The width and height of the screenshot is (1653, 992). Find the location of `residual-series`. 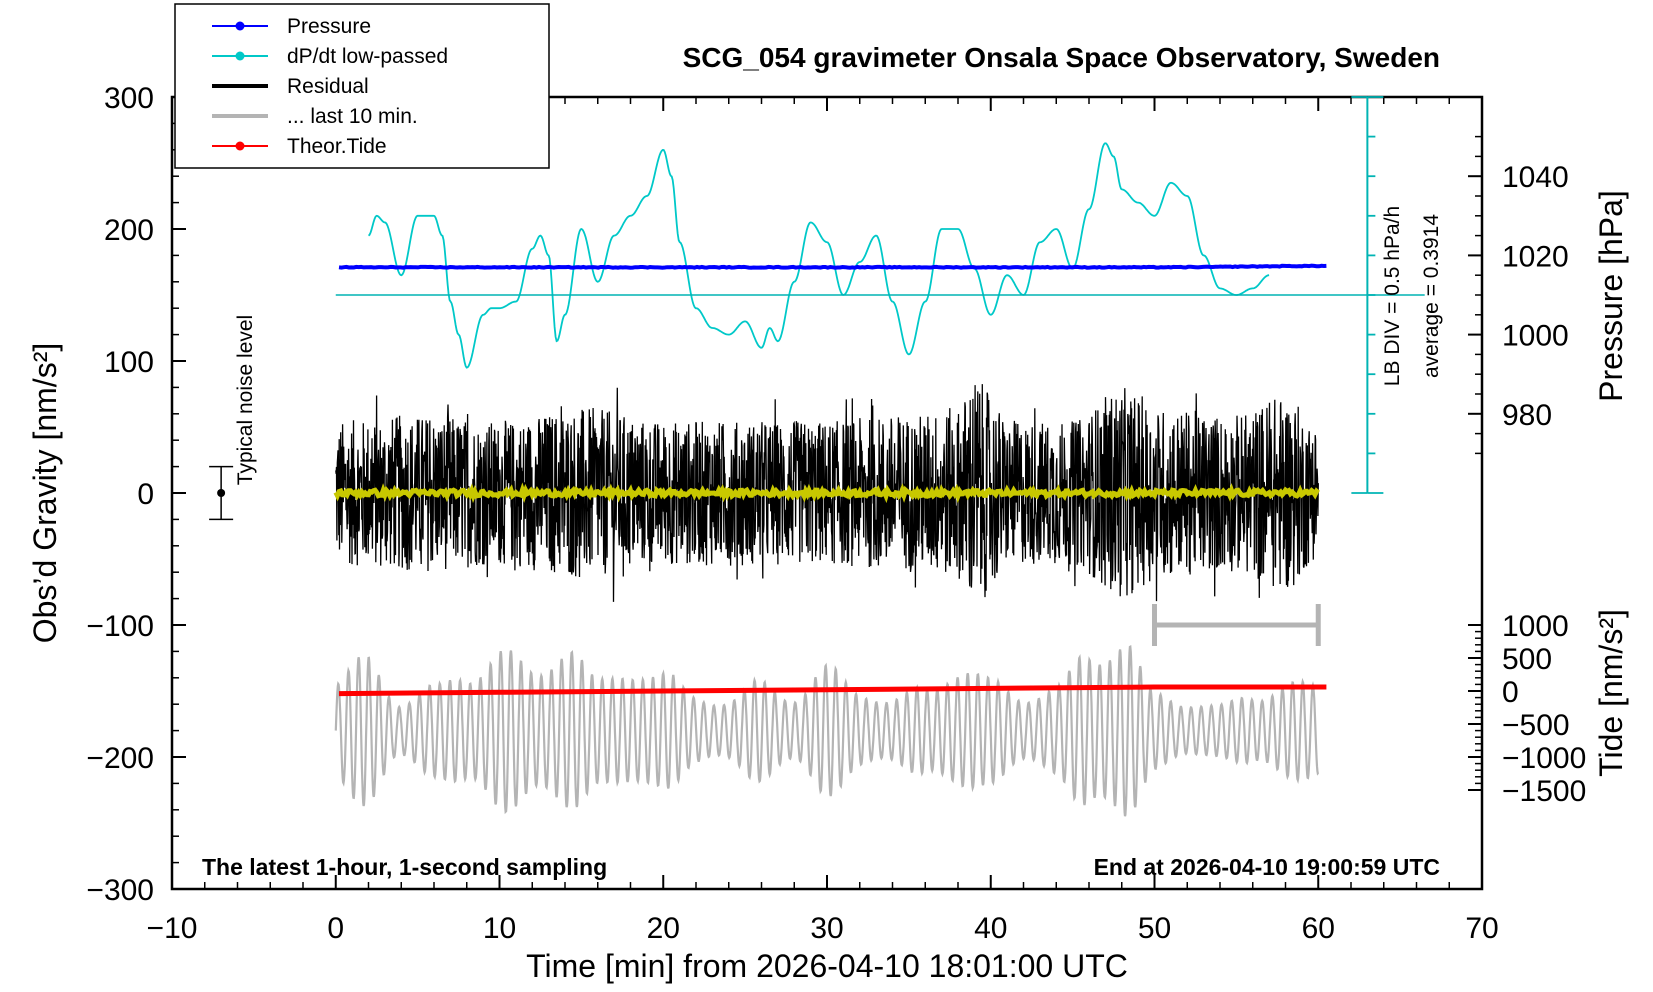

residual-series is located at coordinates (827, 493).